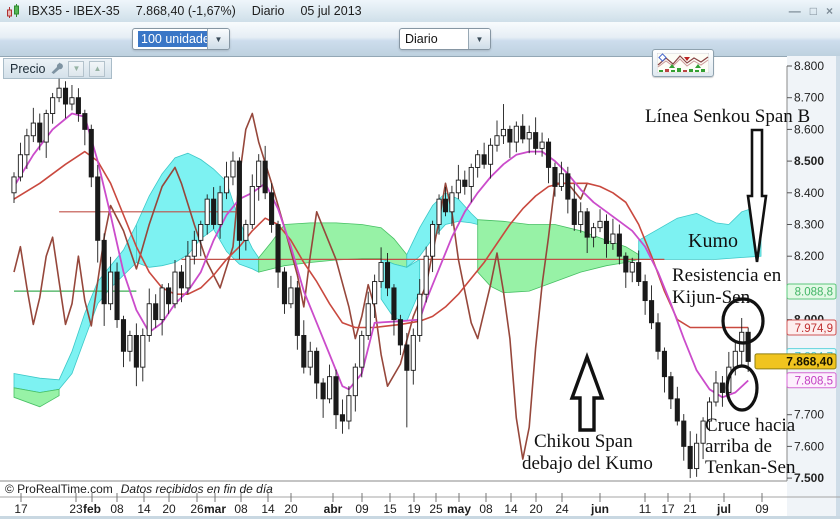  I want to click on price-panel-header: Precio ▼ ▲, so click(58, 68).